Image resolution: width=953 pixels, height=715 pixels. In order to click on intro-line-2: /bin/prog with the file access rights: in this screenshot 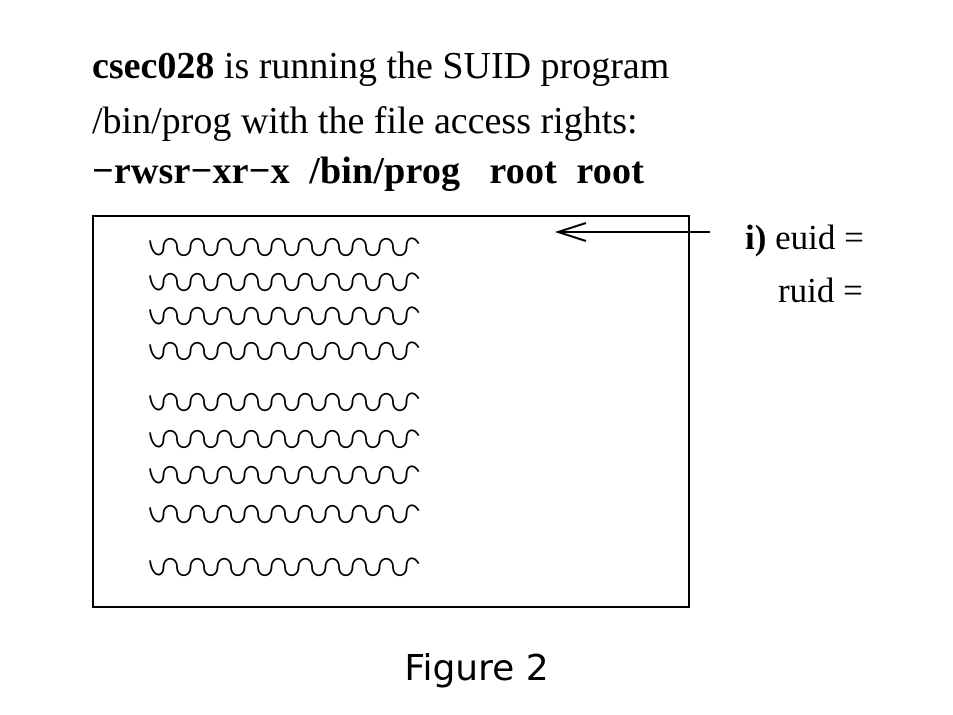, I will do `click(365, 121)`.